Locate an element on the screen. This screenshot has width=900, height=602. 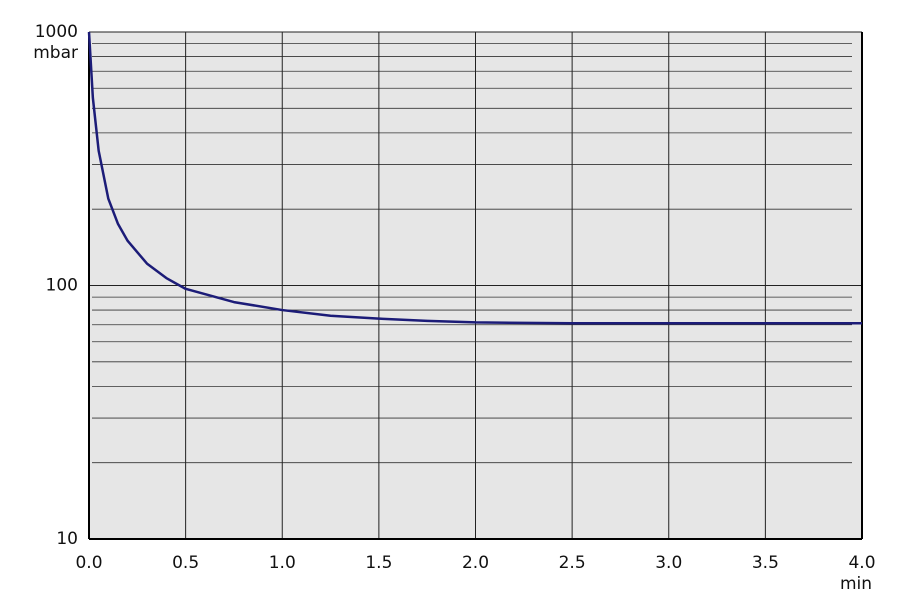
y-tick-label: 10 is located at coordinates (67, 539).